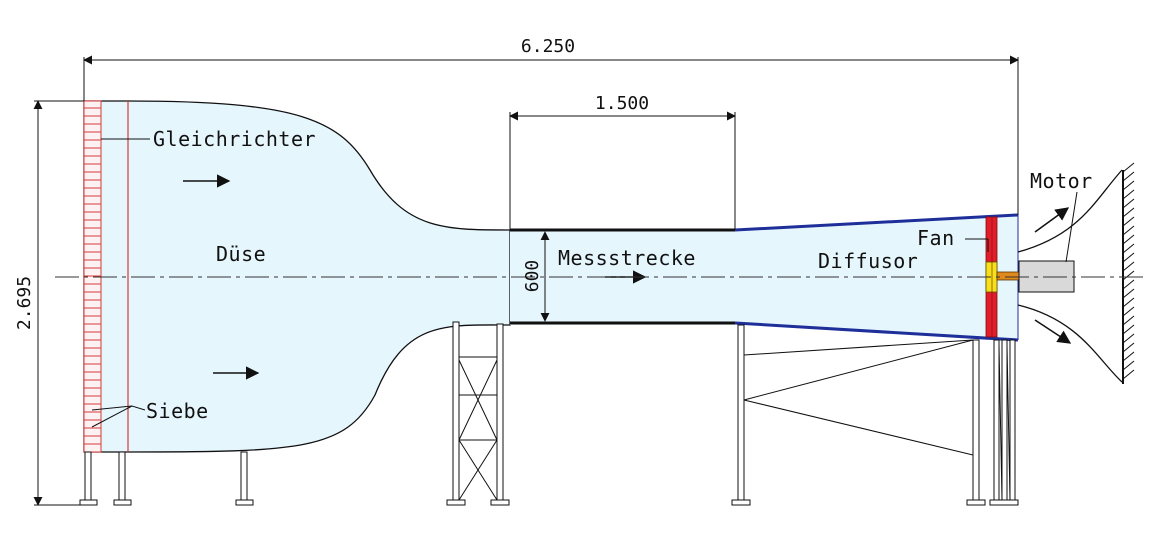 Image resolution: width=1159 pixels, height=551 pixels. I want to click on dimension-test-section-height: 600, so click(532, 276).